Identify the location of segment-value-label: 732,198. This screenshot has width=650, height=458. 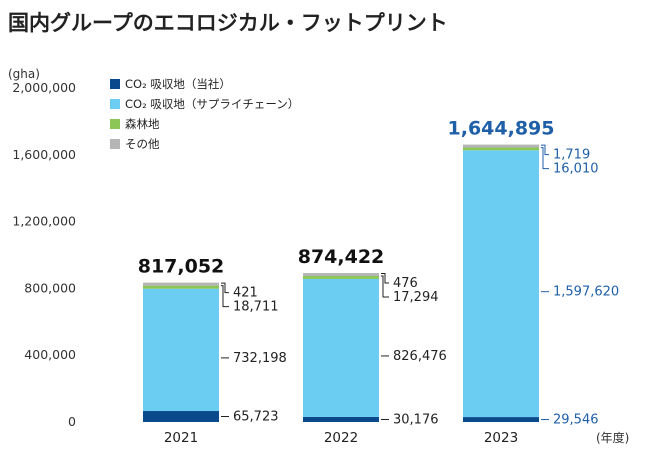
(260, 358).